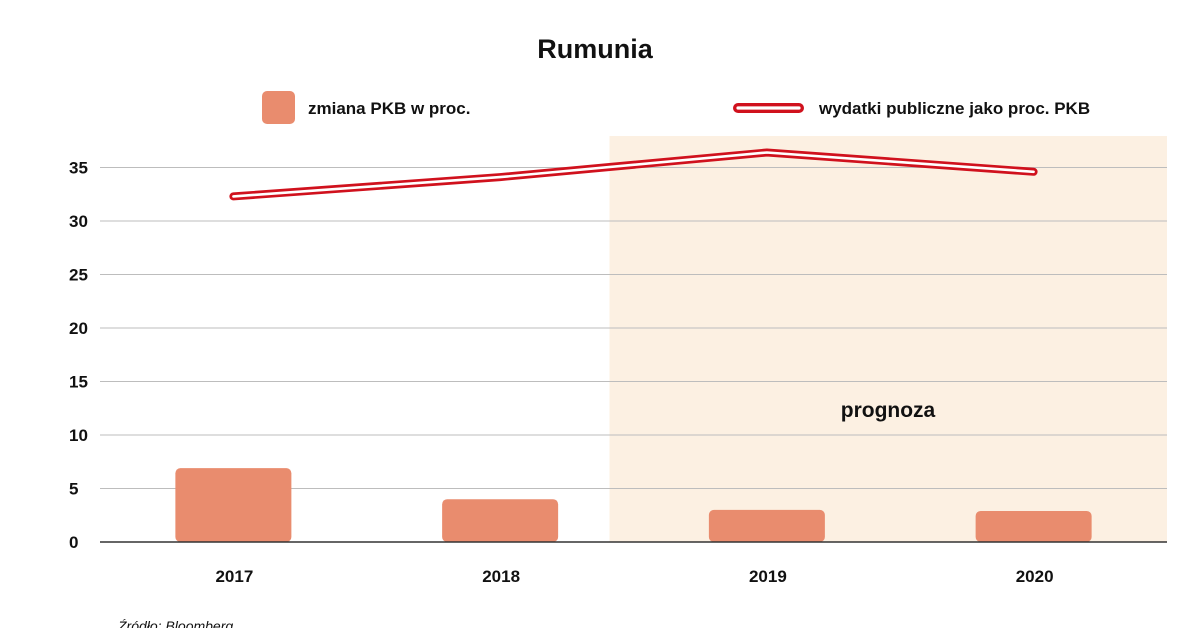  I want to click on y-tick-label: 20, so click(78, 328).